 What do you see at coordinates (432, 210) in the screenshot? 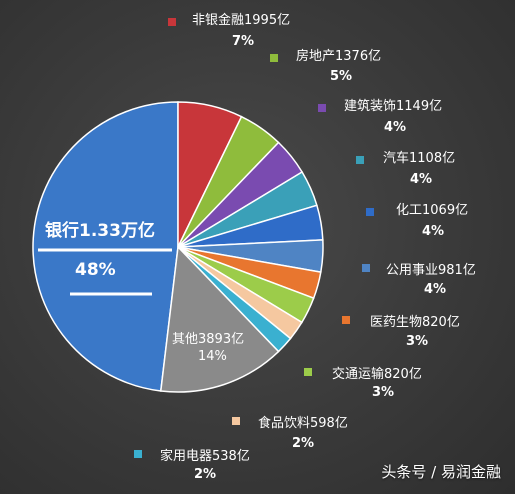
I see `legend-label-5: 化工1069亿` at bounding box center [432, 210].